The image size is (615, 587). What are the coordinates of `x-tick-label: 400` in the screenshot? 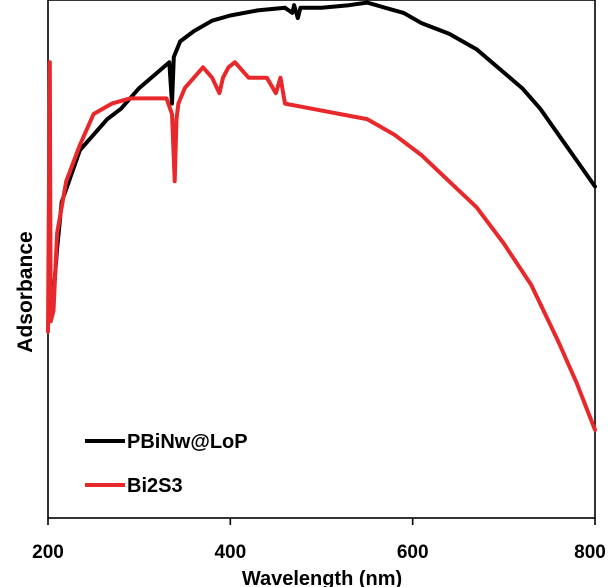 It's located at (230, 552).